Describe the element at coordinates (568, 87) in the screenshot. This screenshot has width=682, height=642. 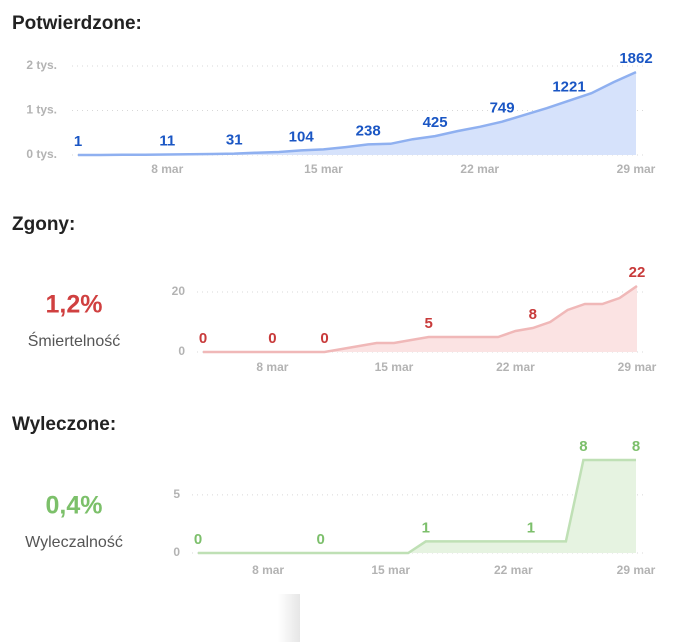
I see `data-label: 1221` at that location.